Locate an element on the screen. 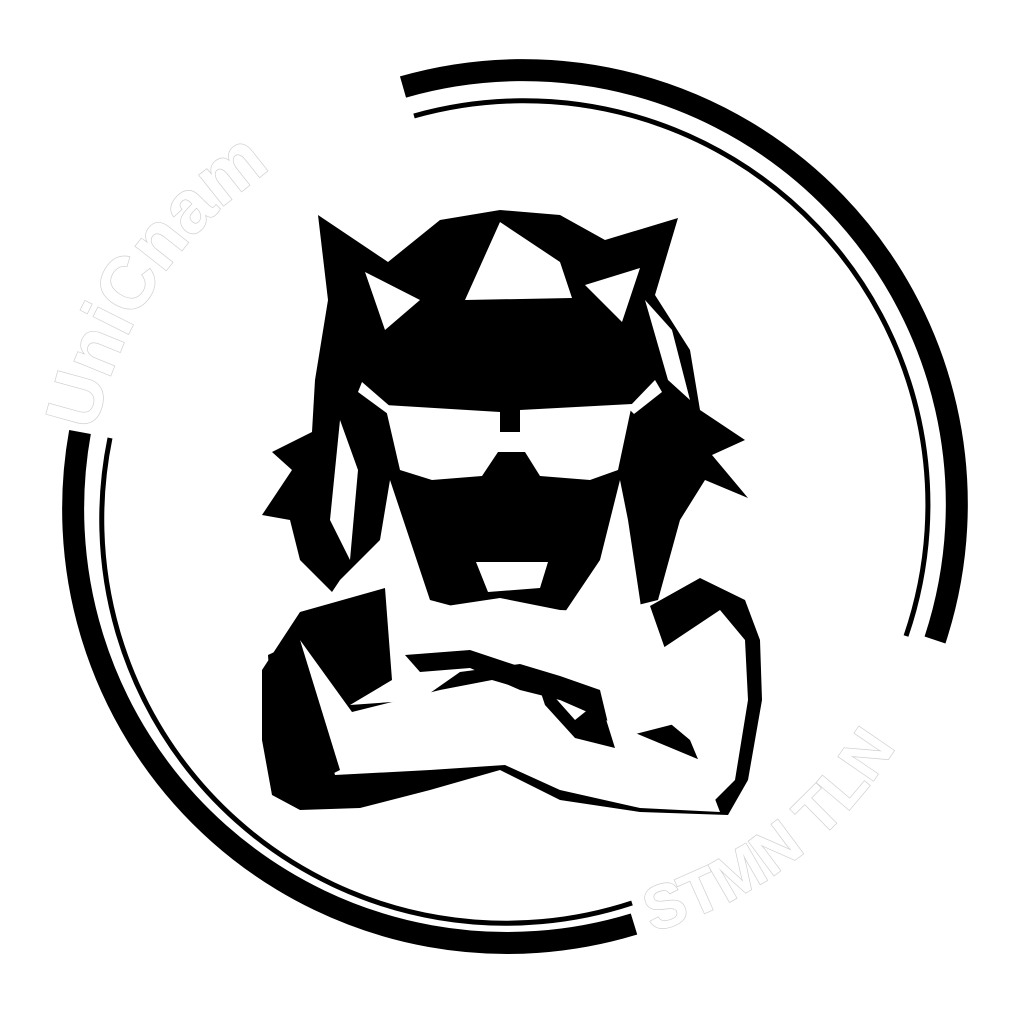 The height and width of the screenshot is (1024, 1024). hair-highlight-left is located at coordinates (344, 490).